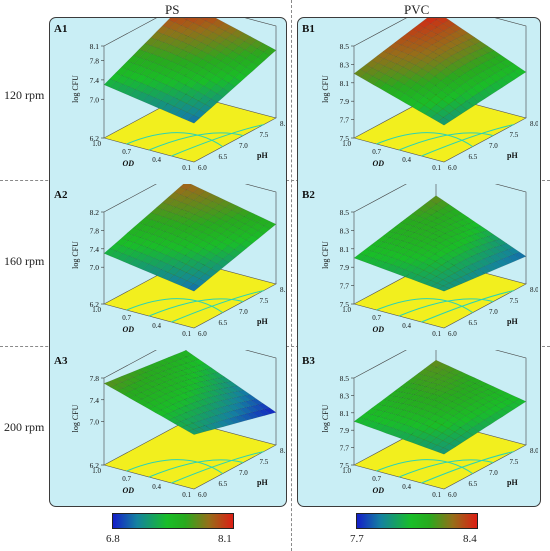 The width and height of the screenshot is (550, 551). I want to click on z-tick-label: 8.2, so click(95, 212).